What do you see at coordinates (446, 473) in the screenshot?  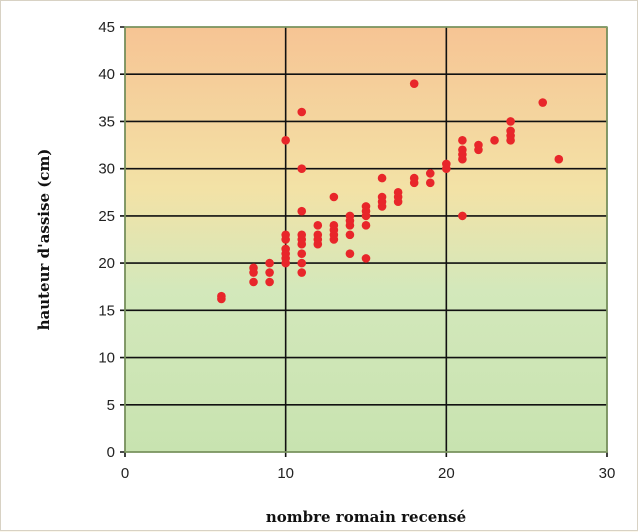 I see `x-tick-label: 20` at bounding box center [446, 473].